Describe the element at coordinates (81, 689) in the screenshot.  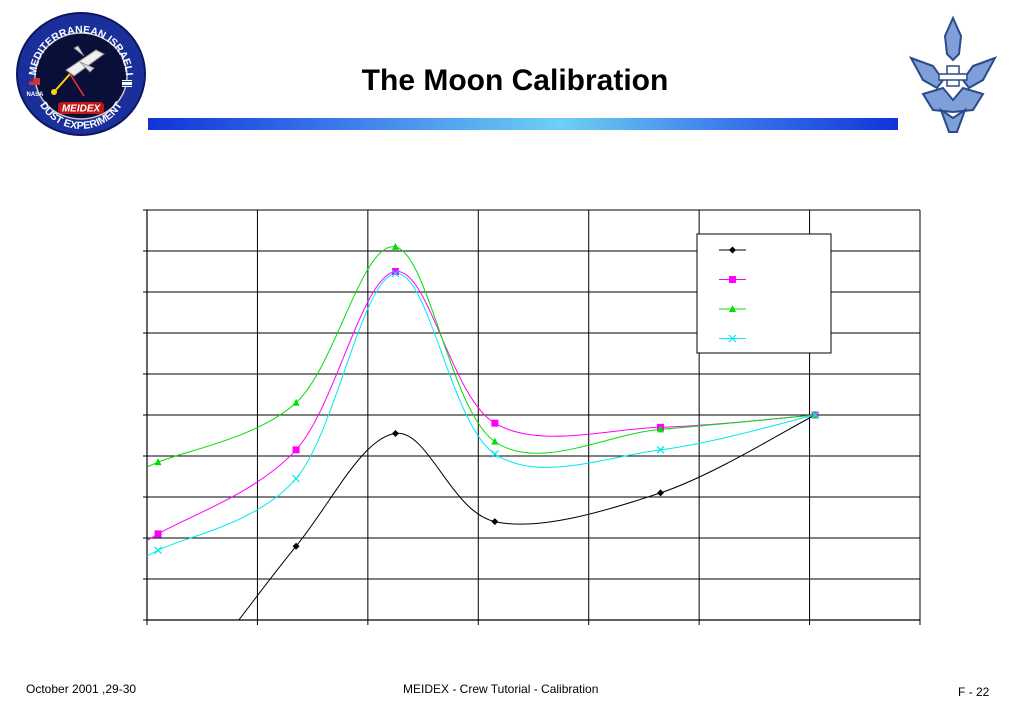
I see `footer-date: October 2001 ,29-30` at that location.